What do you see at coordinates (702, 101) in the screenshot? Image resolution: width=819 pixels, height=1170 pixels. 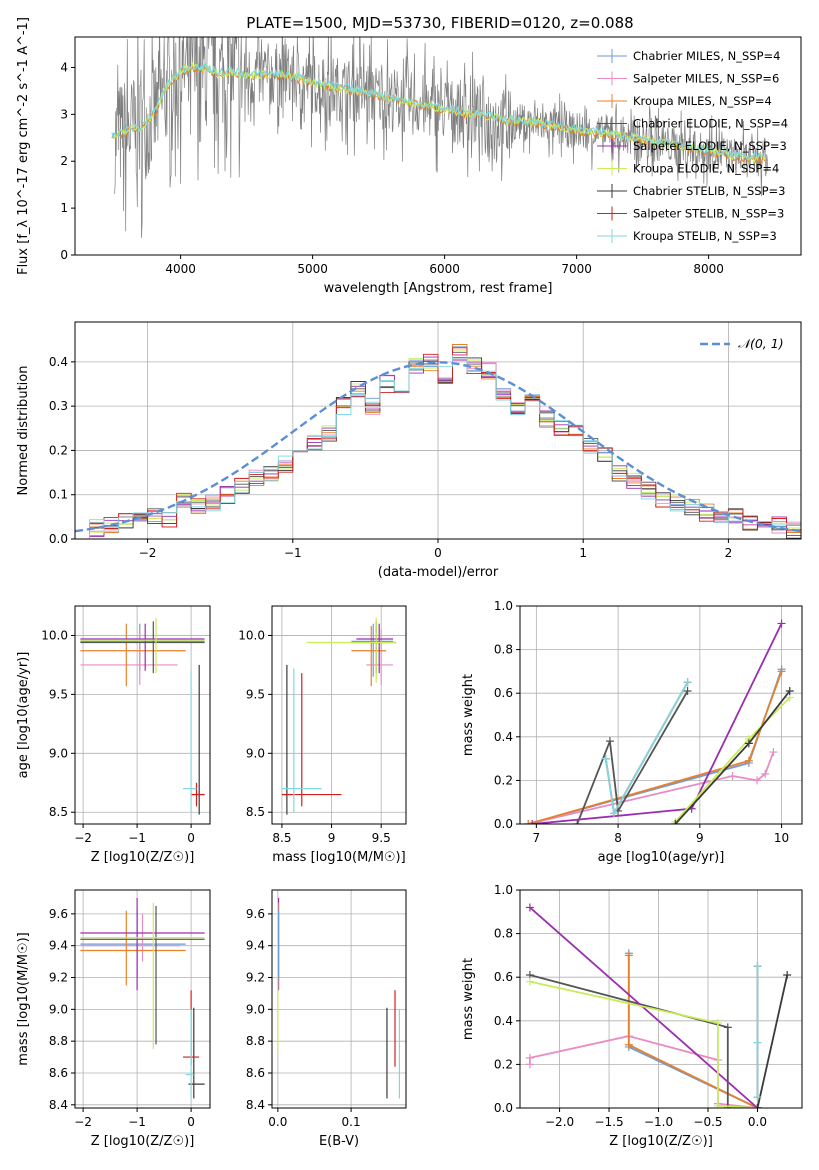 I see `legend-label: Kroupa MILES, N_SSP=4` at bounding box center [702, 101].